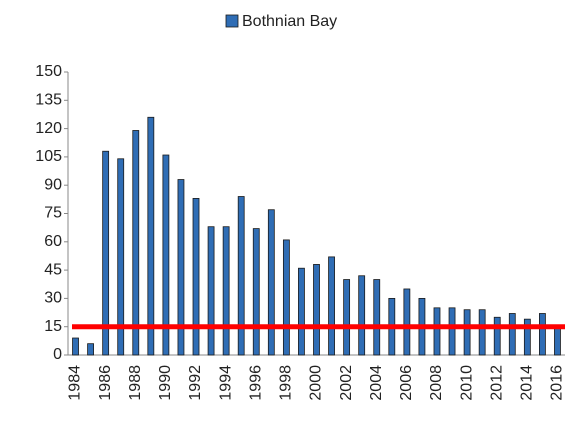  Describe the element at coordinates (53, 241) in the screenshot. I see `y-tick-label: 60` at that location.